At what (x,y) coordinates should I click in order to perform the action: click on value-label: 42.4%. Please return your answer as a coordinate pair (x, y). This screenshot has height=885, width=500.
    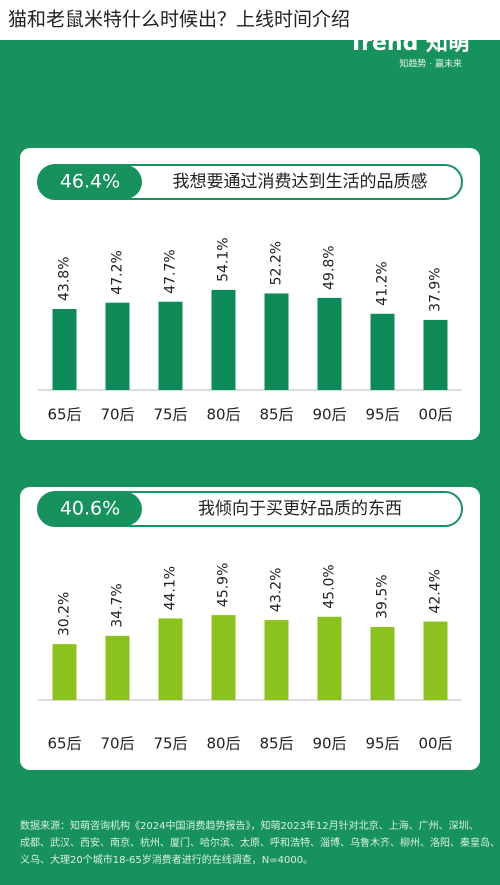
    Looking at the image, I should click on (436, 591).